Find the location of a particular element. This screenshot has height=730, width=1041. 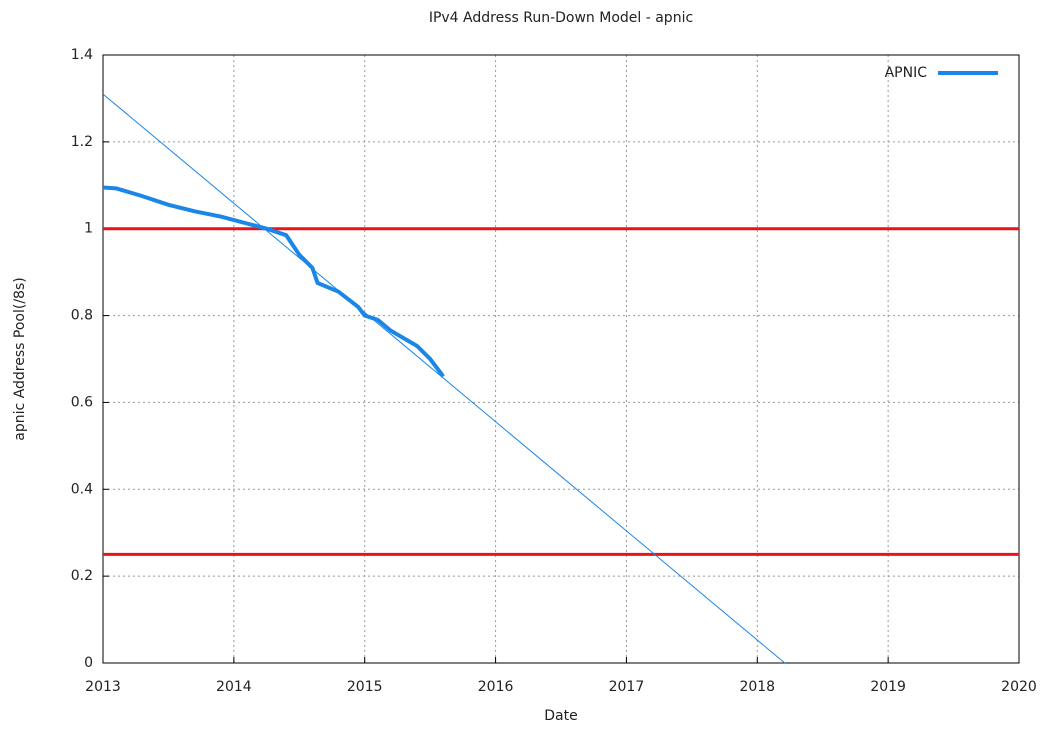

chart-title: IPv4 Address Run-Down Model - apnic is located at coordinates (561, 18).